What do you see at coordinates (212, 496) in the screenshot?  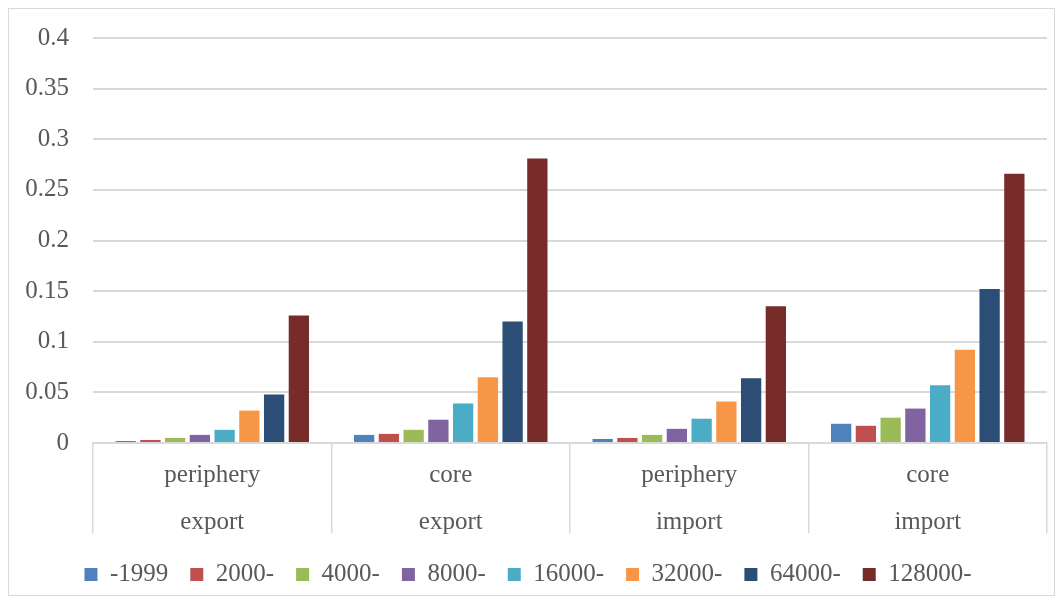 I see `x-tick-label: periphery export` at bounding box center [212, 496].